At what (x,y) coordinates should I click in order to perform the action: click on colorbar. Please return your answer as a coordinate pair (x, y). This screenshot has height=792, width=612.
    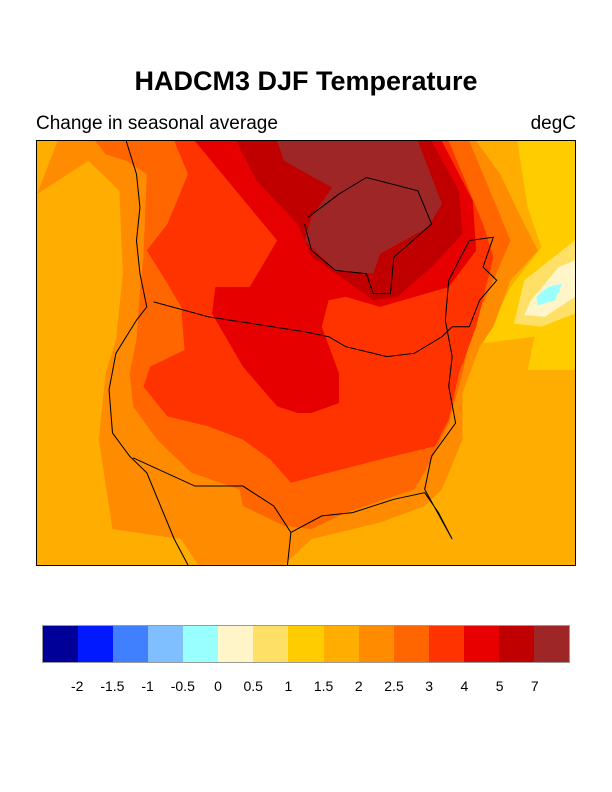
    Looking at the image, I should click on (306, 644).